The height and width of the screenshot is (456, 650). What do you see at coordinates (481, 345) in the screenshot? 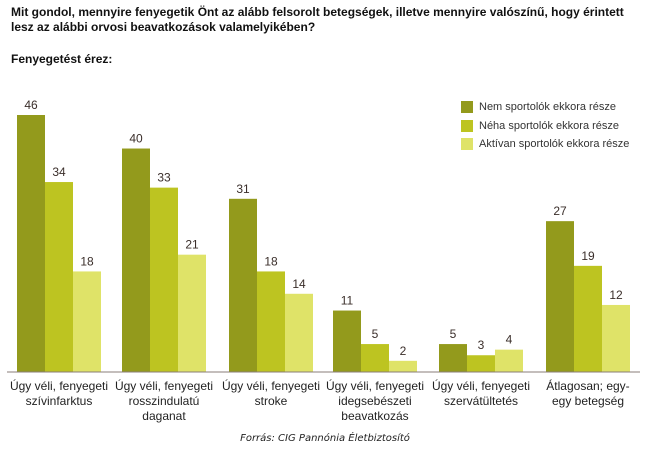
I see `data-label: 3` at bounding box center [481, 345].